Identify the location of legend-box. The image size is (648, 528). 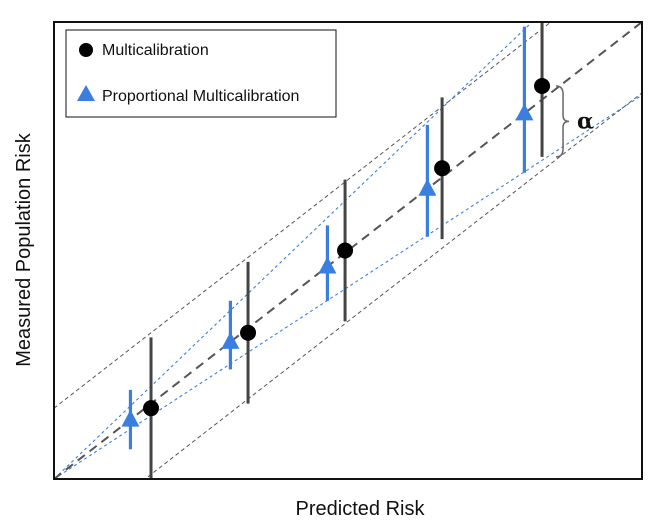
(201, 73).